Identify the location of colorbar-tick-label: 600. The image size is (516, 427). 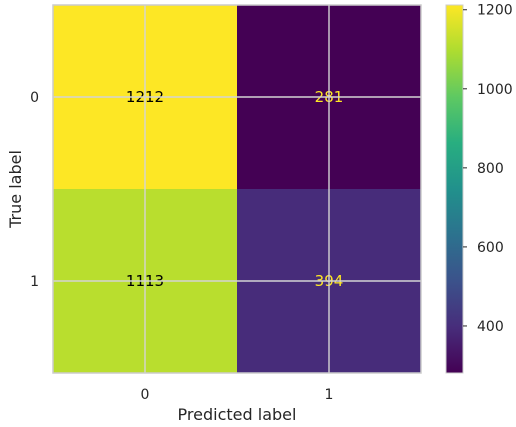
(490, 248).